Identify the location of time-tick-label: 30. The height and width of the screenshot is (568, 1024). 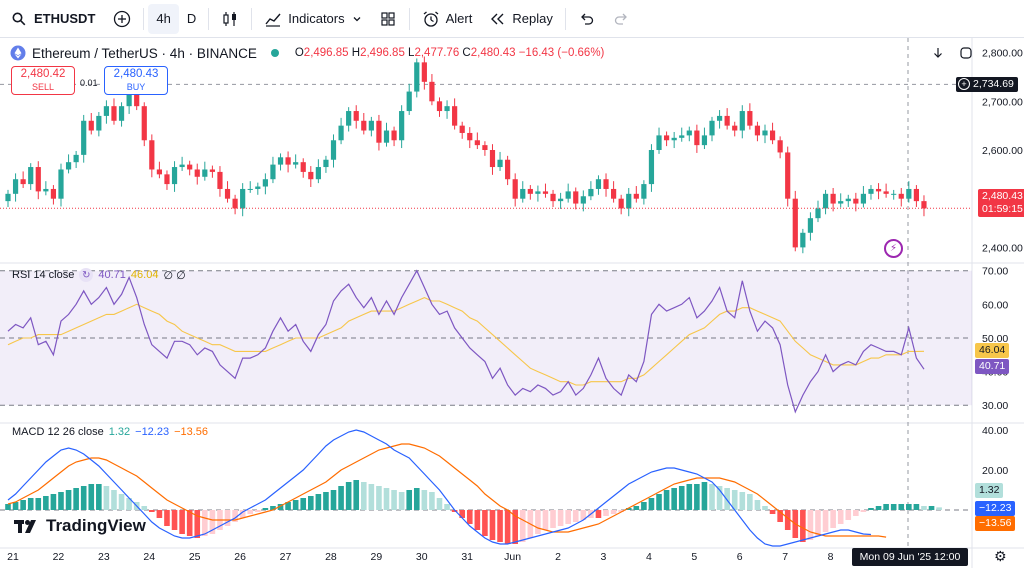
(422, 557).